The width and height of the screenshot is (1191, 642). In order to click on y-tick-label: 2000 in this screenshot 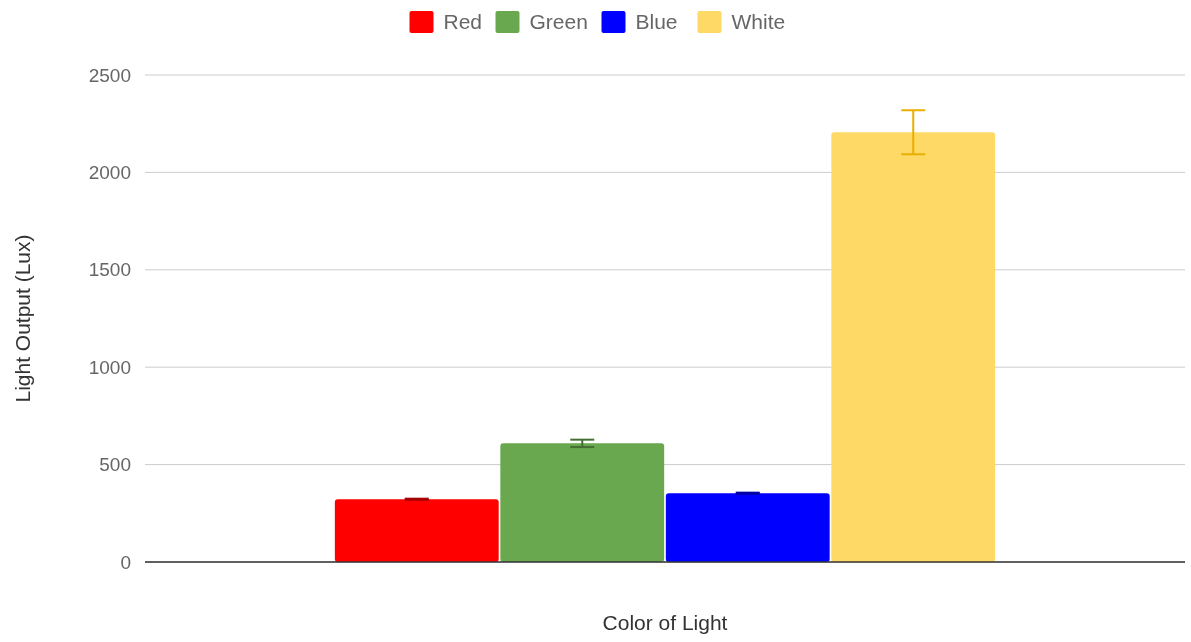, I will do `click(109, 173)`.